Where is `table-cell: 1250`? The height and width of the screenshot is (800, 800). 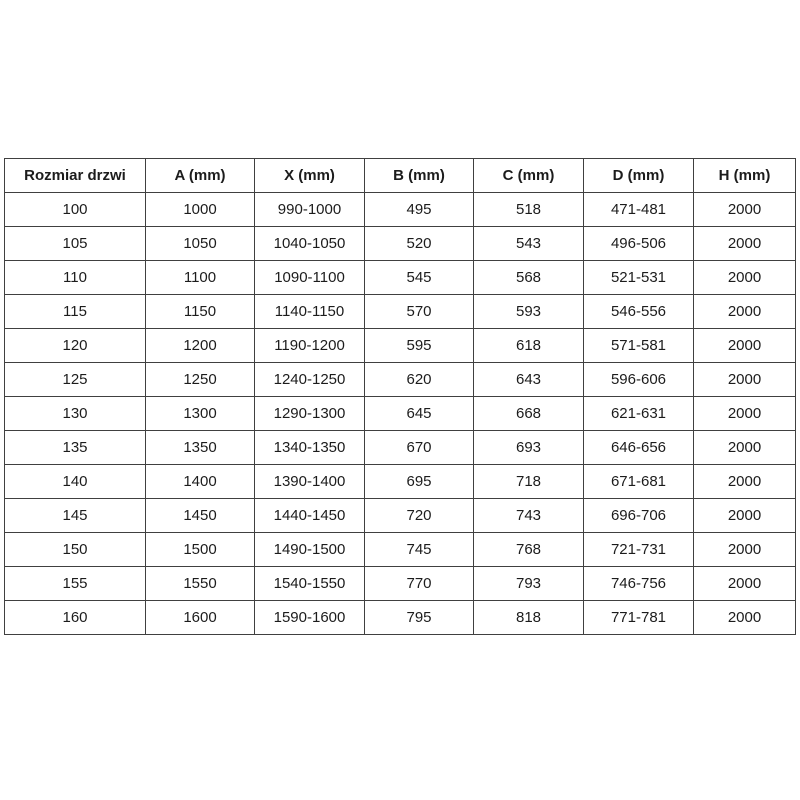
table-cell: 1250 is located at coordinates (200, 379).